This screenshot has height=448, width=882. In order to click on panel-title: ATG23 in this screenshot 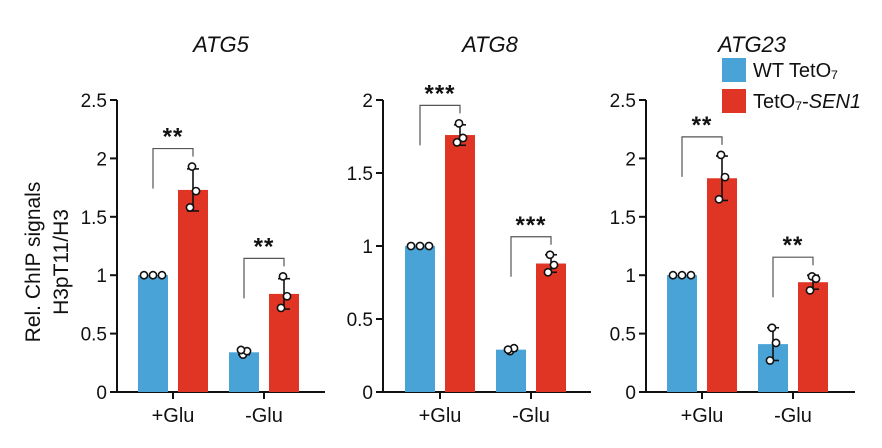, I will do `click(751, 44)`.